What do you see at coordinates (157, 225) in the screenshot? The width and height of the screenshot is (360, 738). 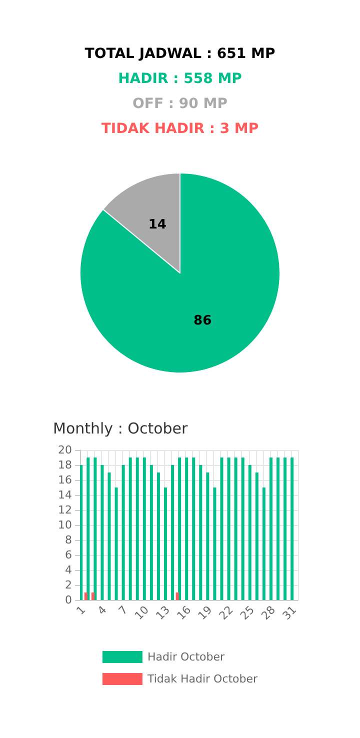 I see `data-label: 14` at bounding box center [157, 225].